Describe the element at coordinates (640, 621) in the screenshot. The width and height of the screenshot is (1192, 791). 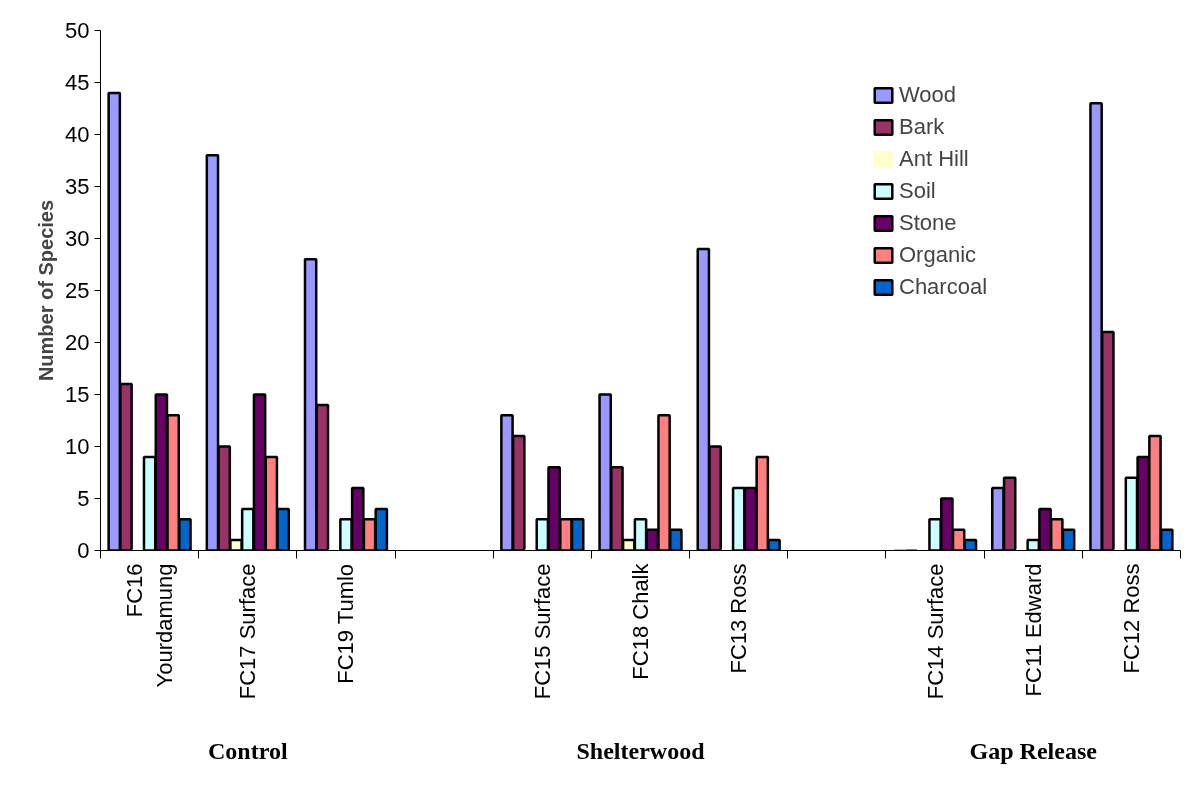
I see `x-tick-label: FC18 Chalk` at that location.